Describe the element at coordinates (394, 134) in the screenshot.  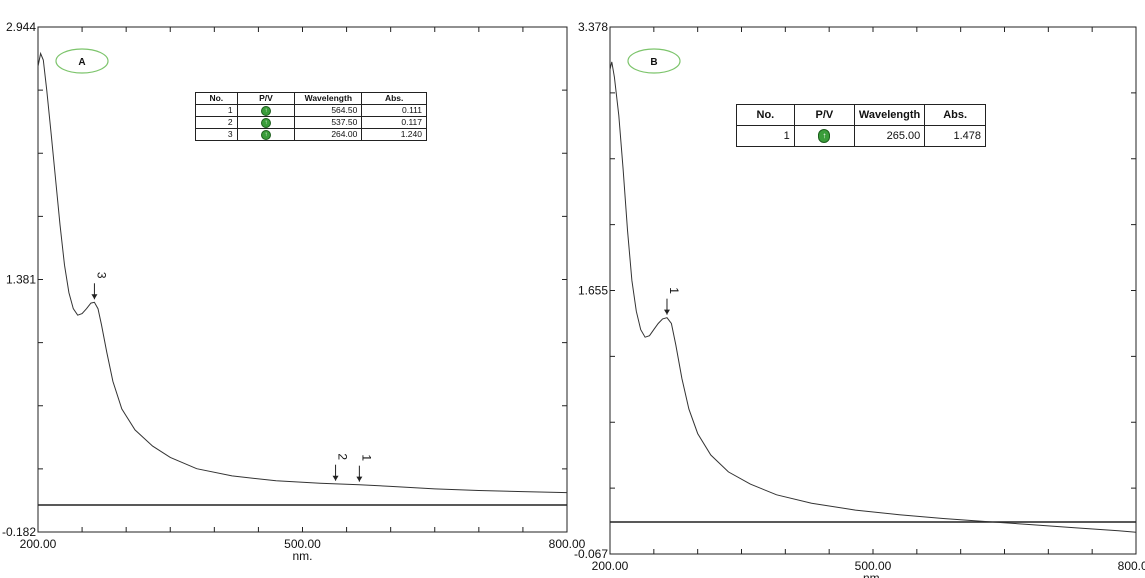
I see `peak-abs: 1.240` at that location.